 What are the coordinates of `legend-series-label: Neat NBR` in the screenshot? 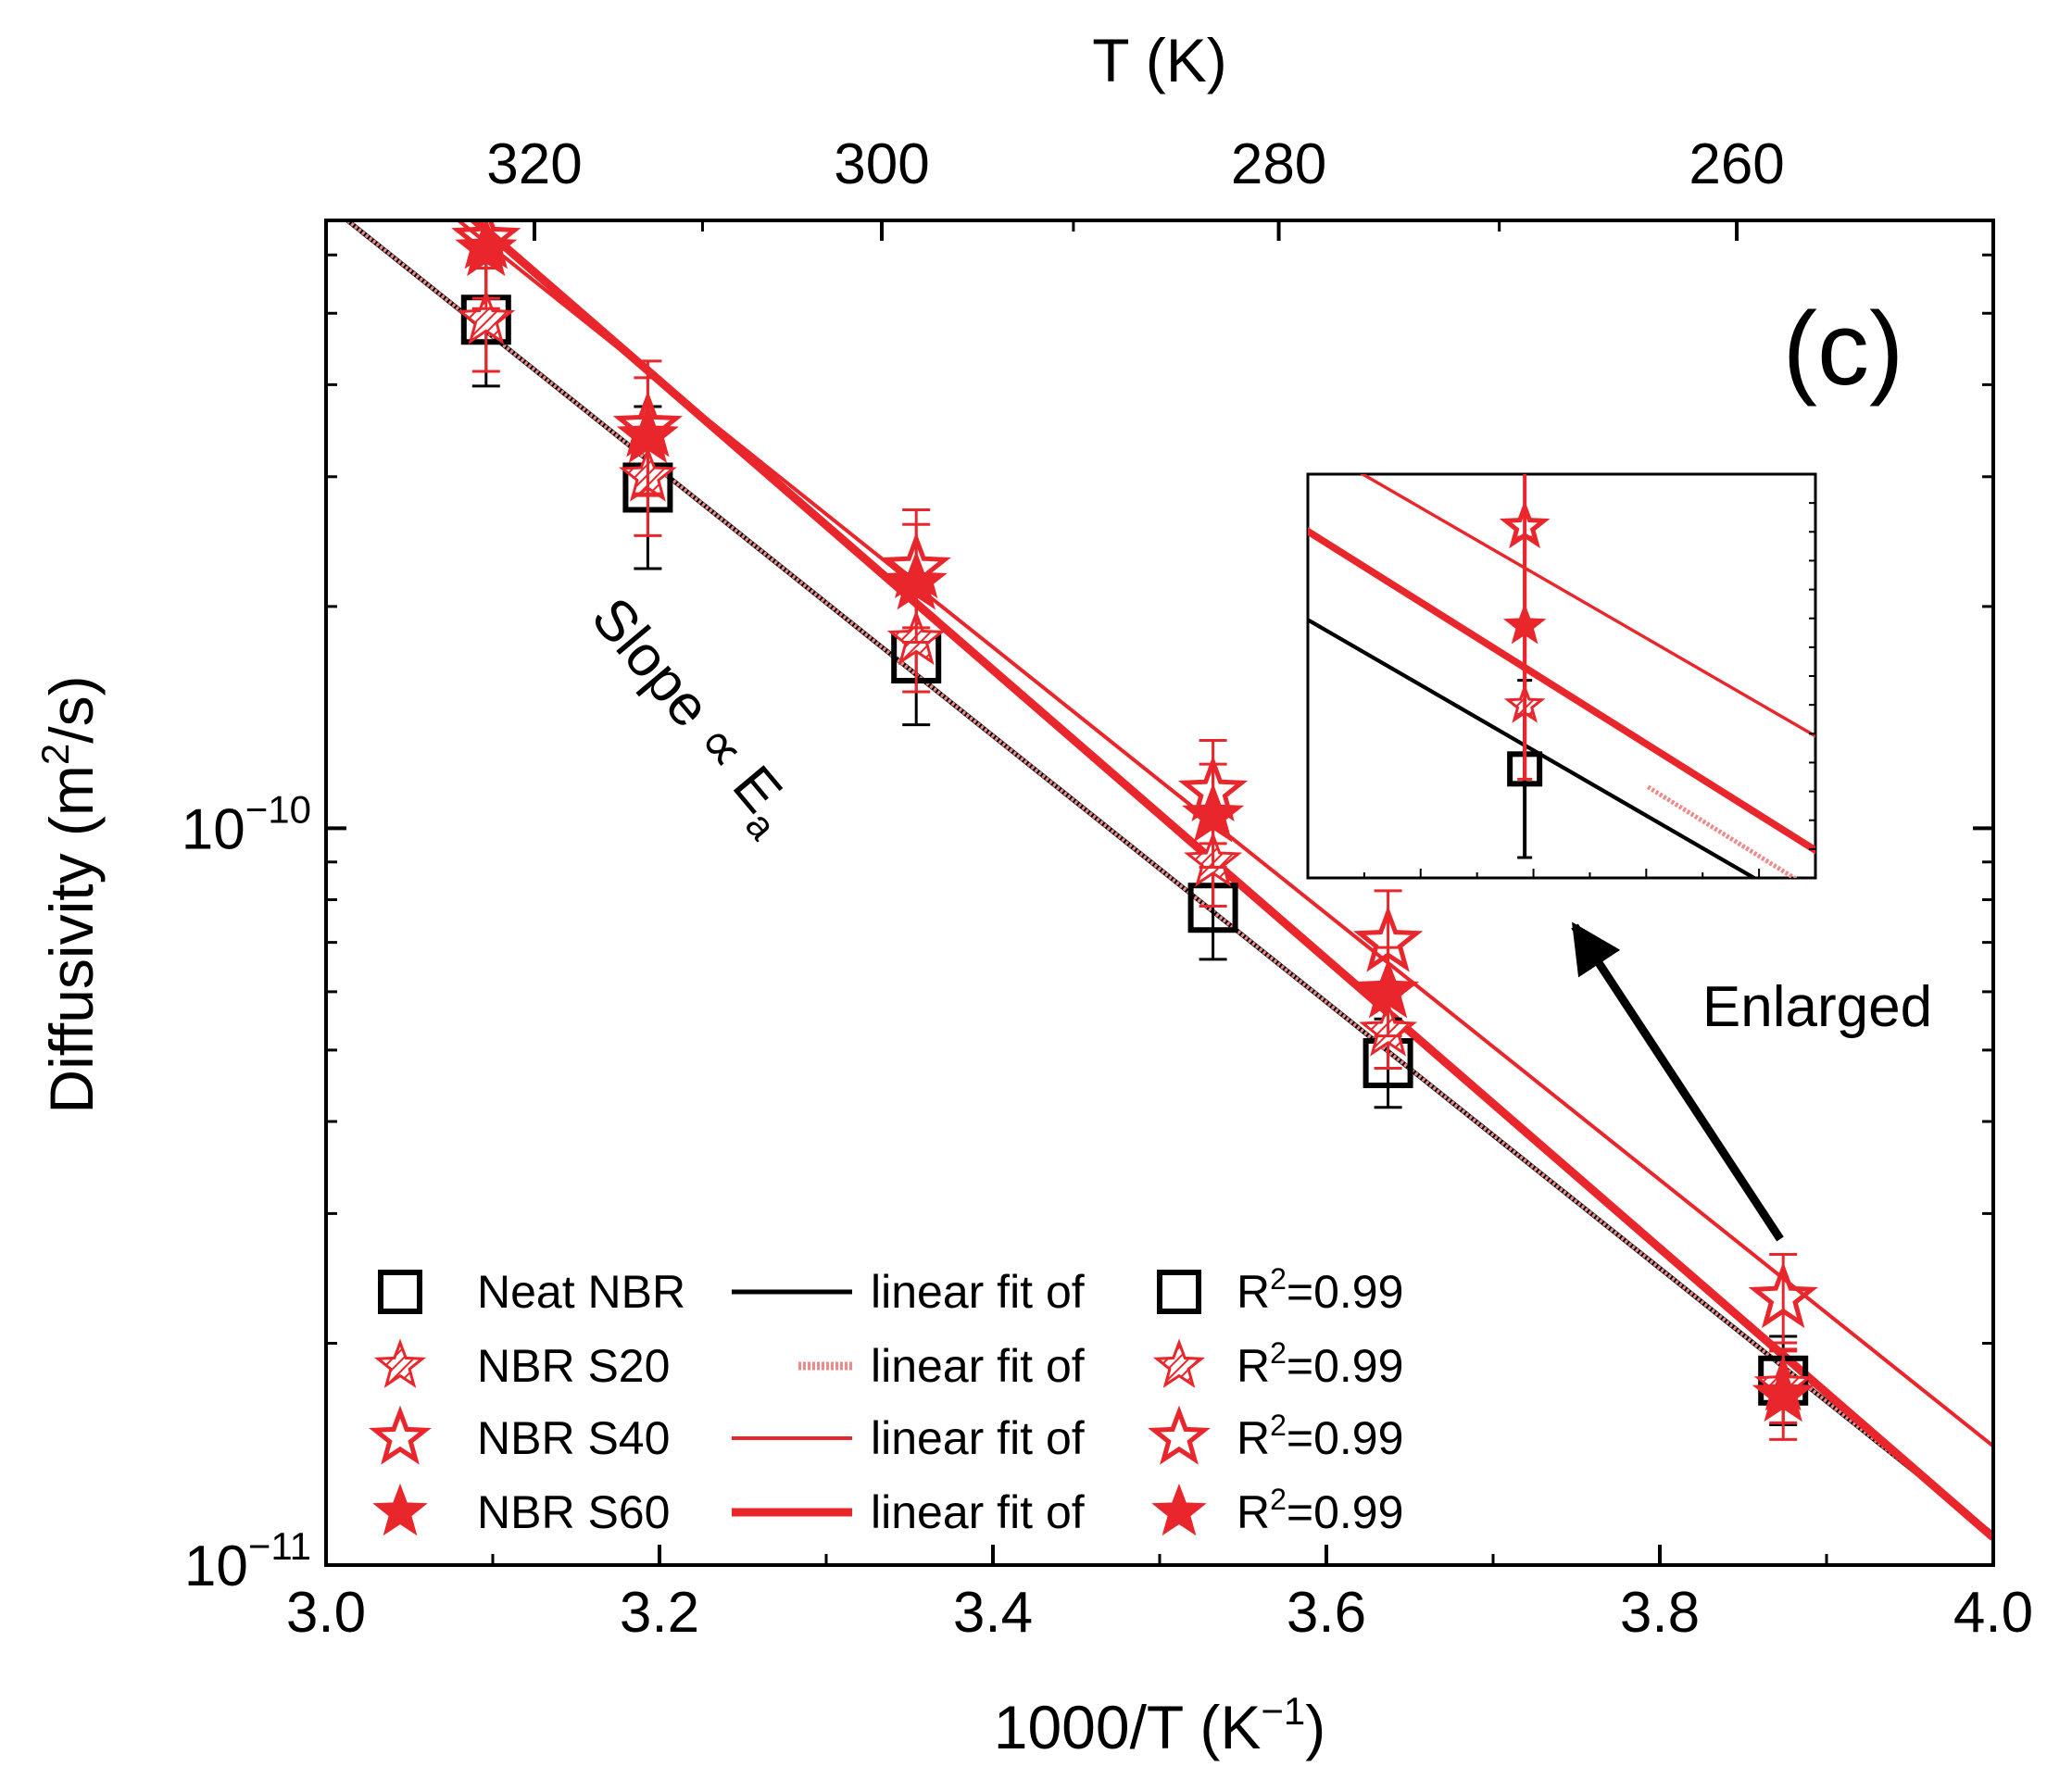 It's located at (581, 1292).